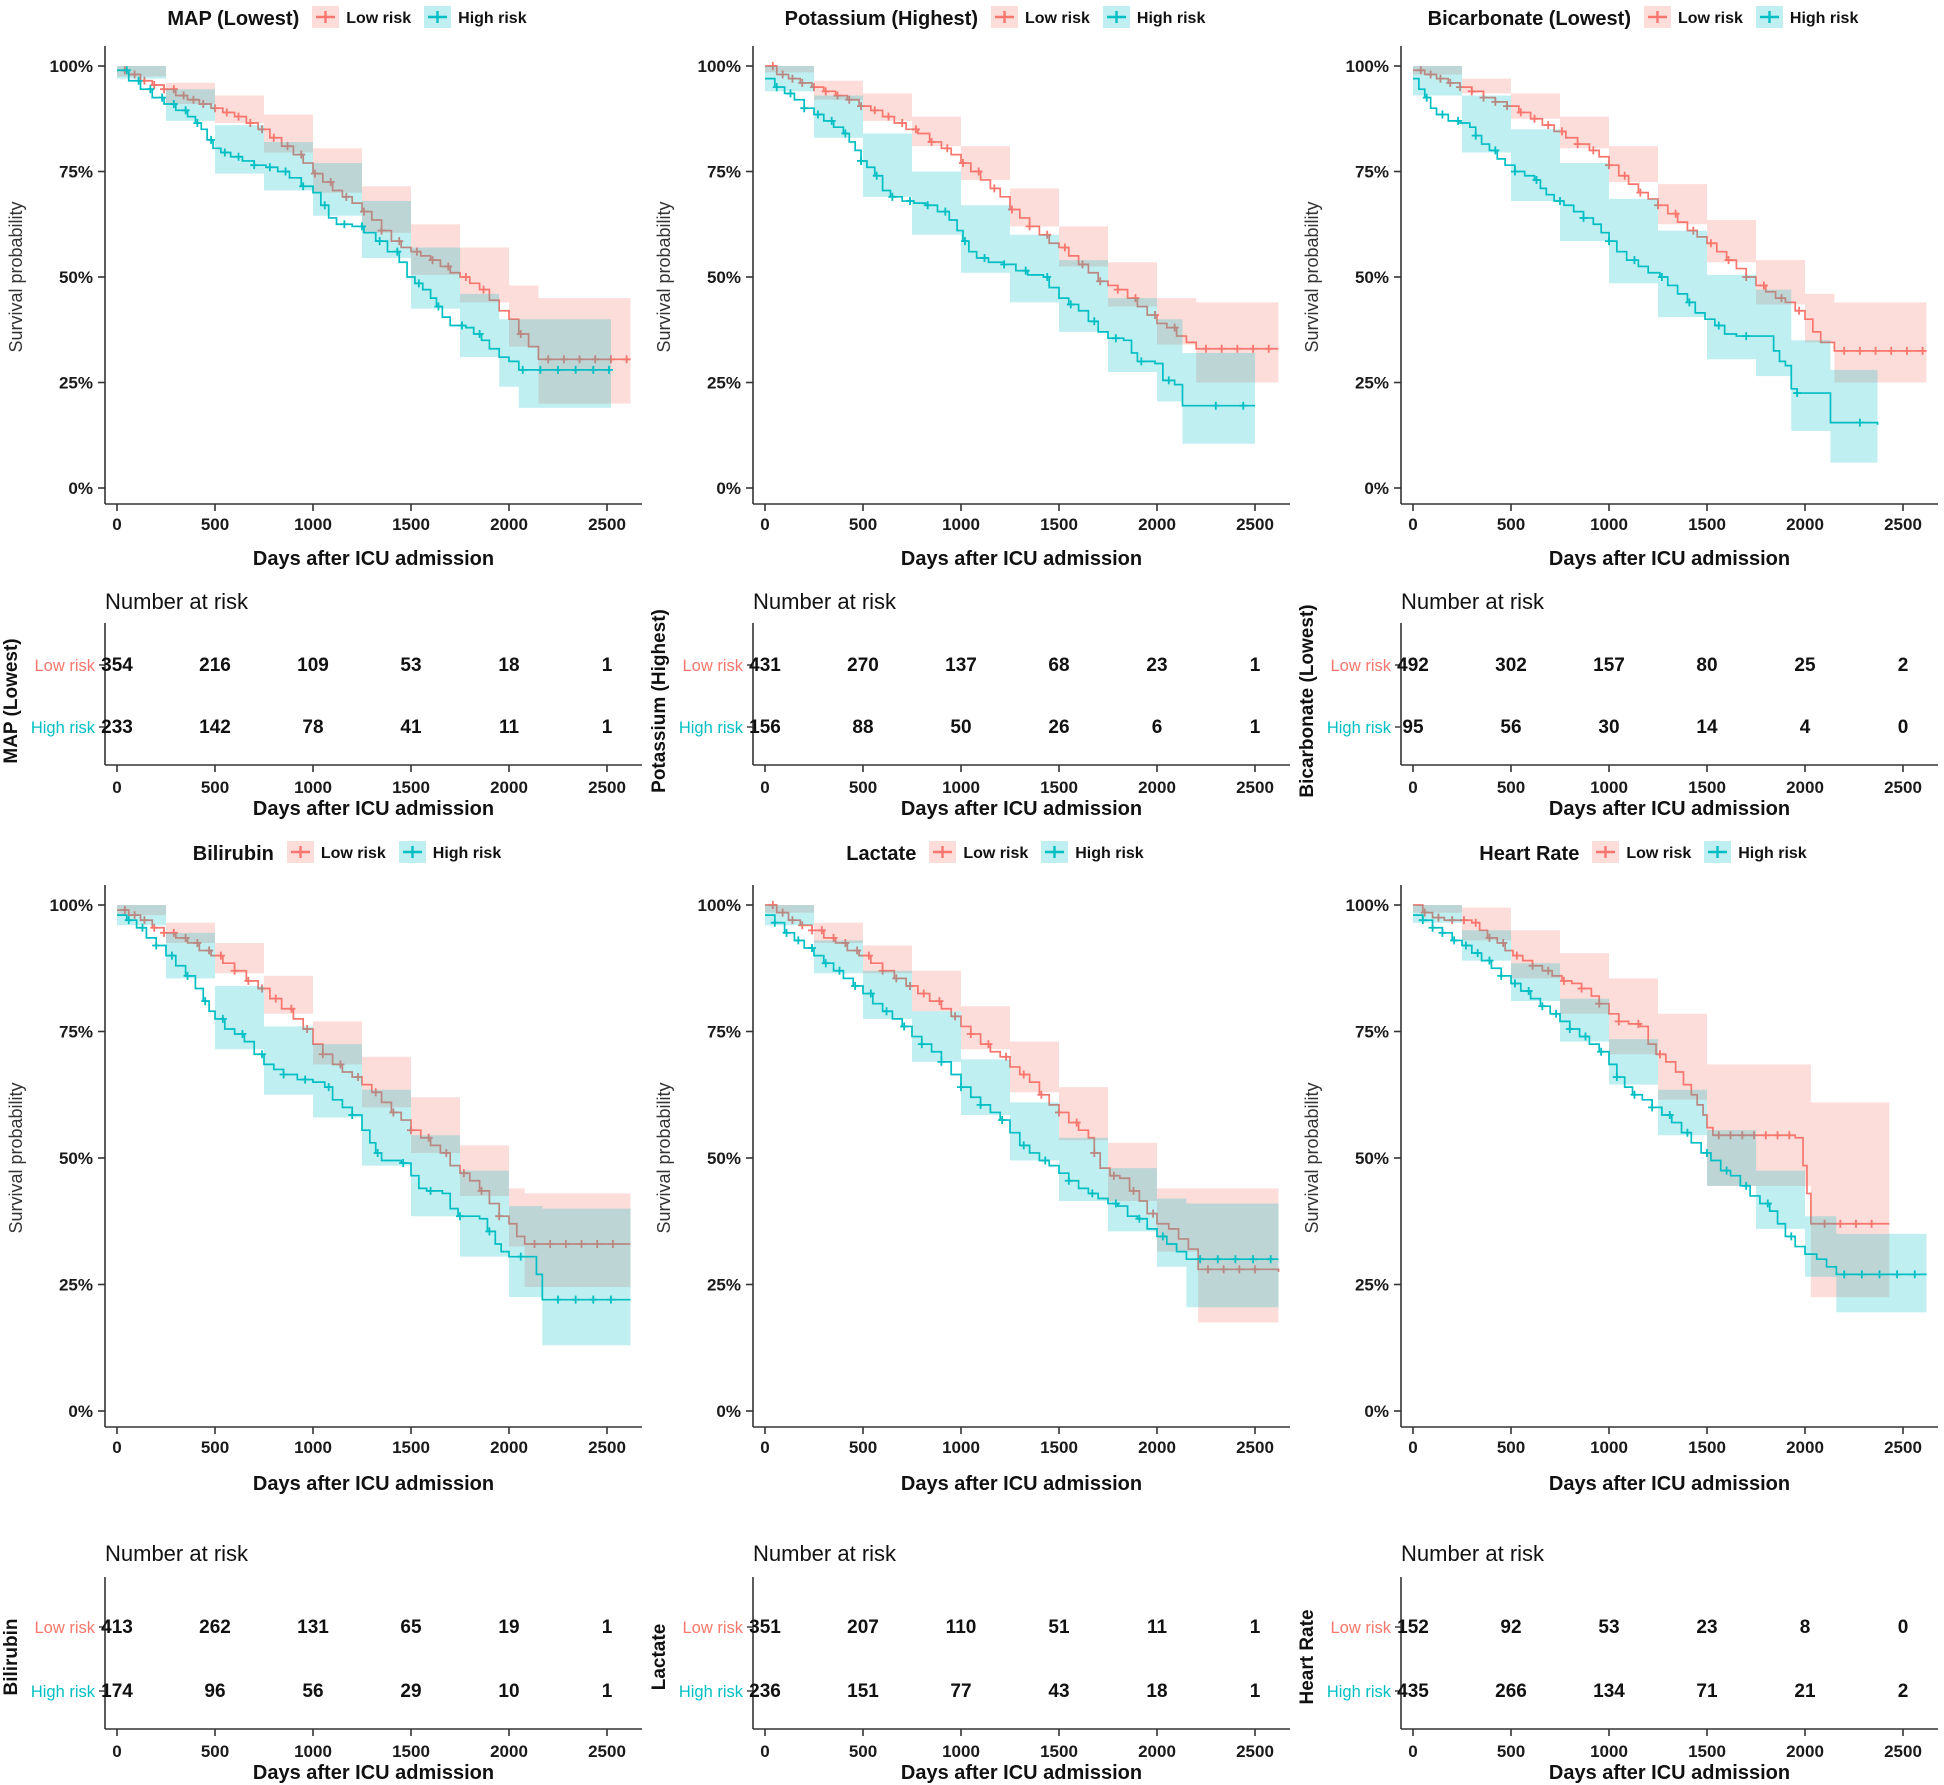 This screenshot has width=1944, height=1785. Describe the element at coordinates (1903, 727) in the screenshot. I see `risk-count-value: 0` at that location.